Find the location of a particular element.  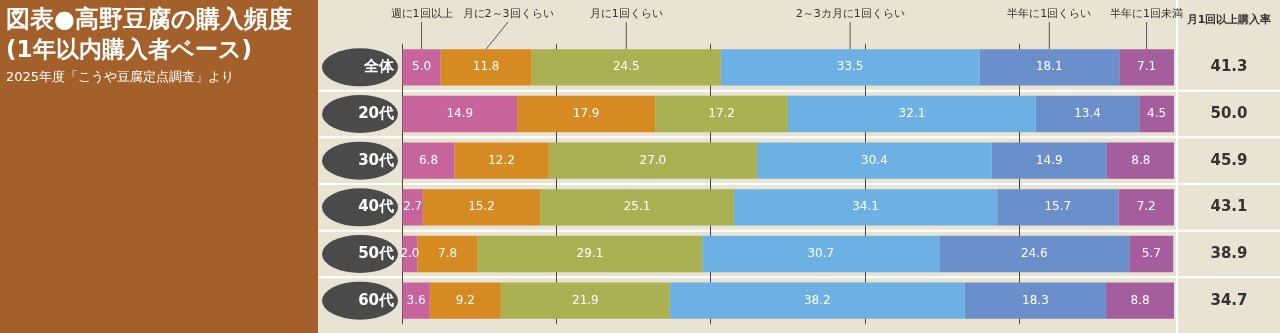

data-label: 15.2 is located at coordinates (481, 206).